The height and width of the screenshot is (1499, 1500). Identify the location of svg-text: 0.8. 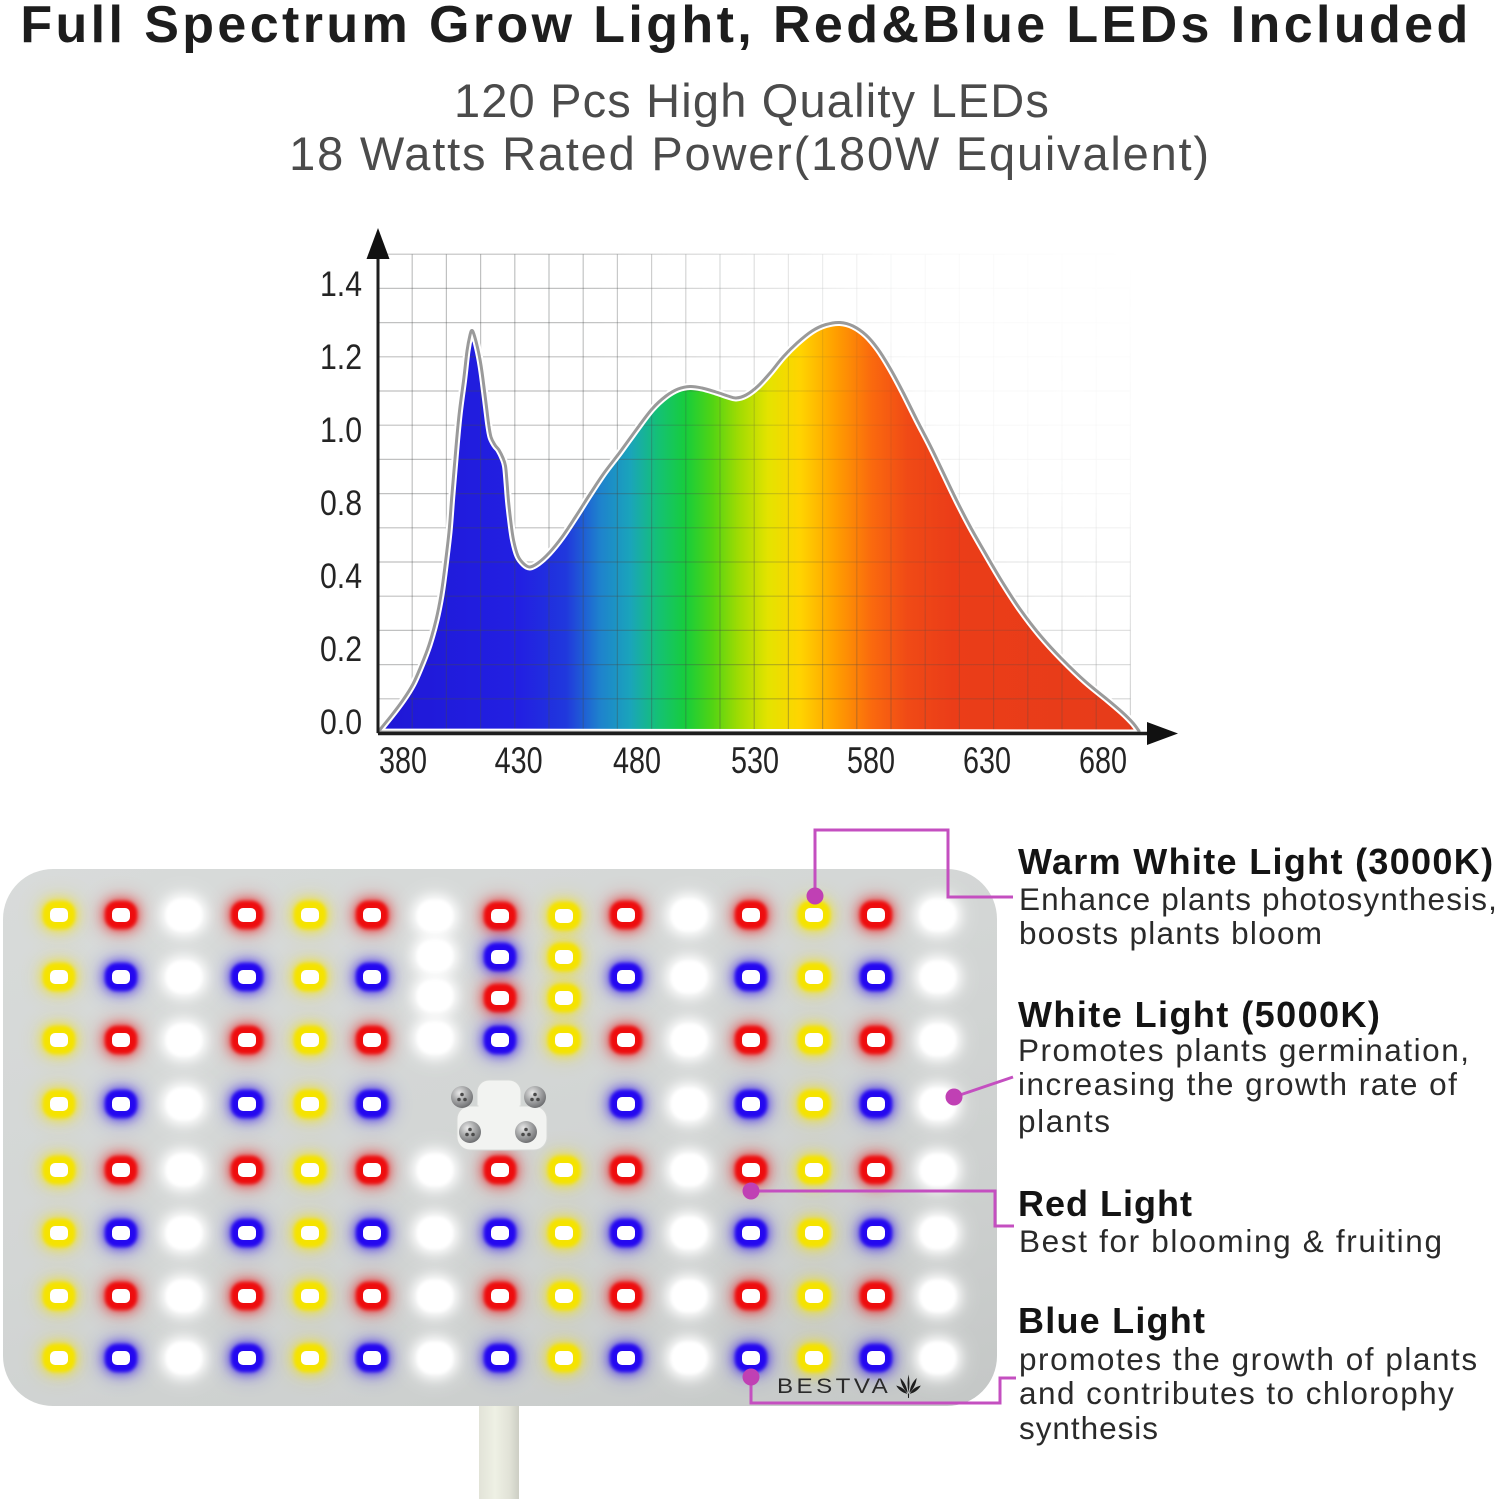
(341, 503).